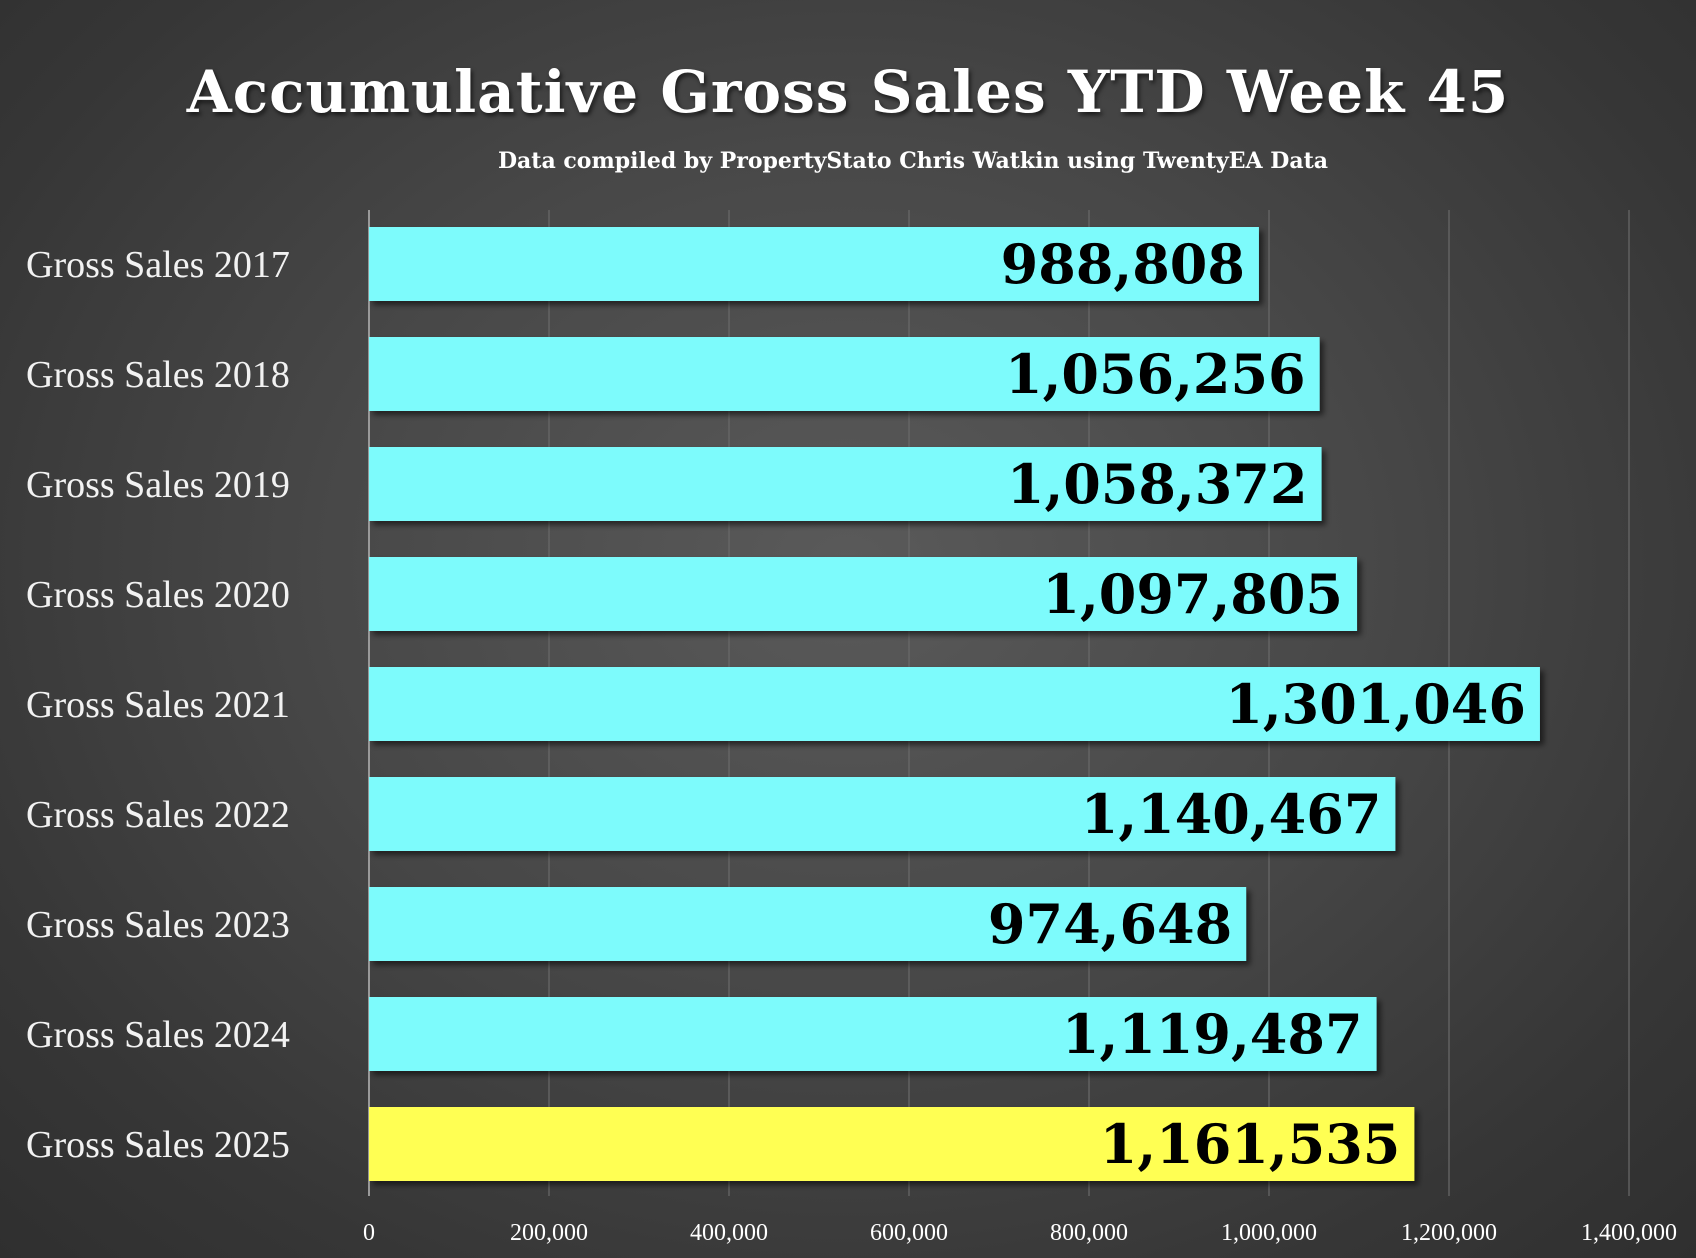 Image resolution: width=1696 pixels, height=1258 pixels. I want to click on category-label: Gross Sales 2022, so click(158, 815).